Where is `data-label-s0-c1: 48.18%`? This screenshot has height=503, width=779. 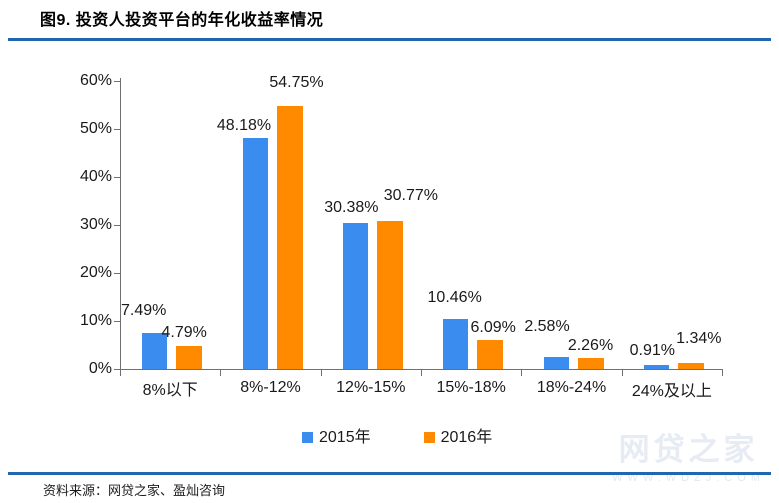 data-label-s0-c1: 48.18% is located at coordinates (244, 125).